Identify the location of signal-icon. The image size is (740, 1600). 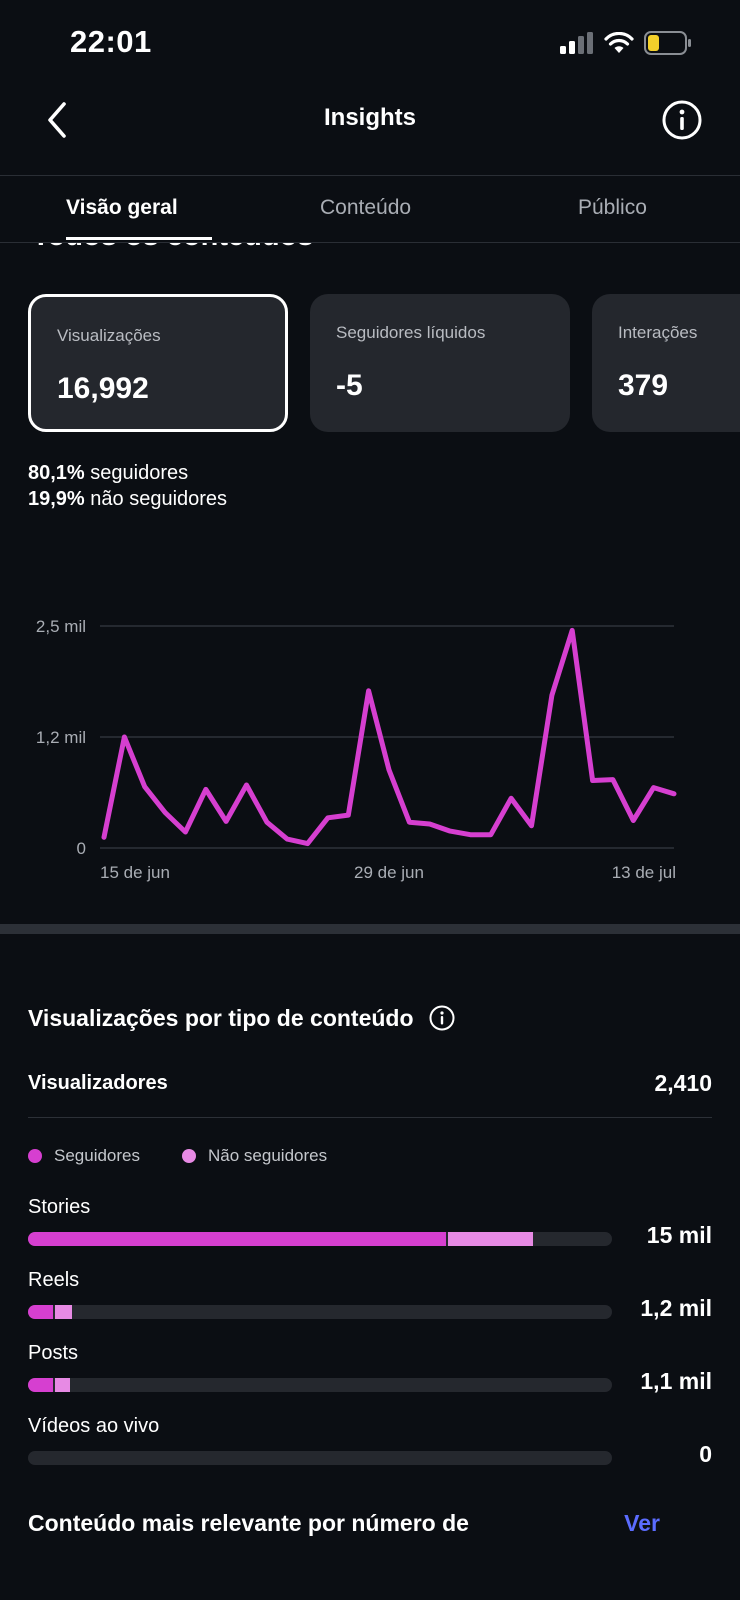
(576, 43).